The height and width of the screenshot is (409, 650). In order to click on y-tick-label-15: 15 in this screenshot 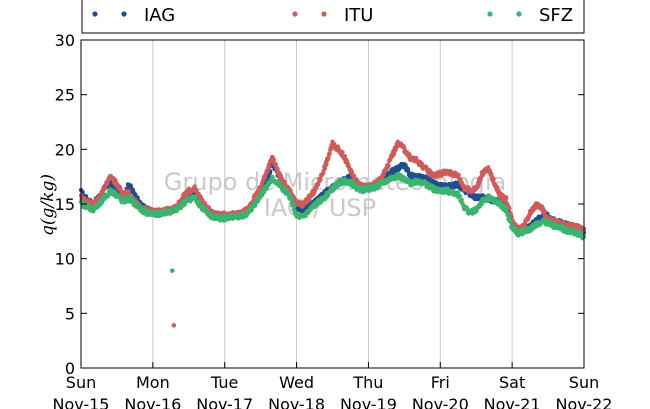, I will do `click(65, 204)`.